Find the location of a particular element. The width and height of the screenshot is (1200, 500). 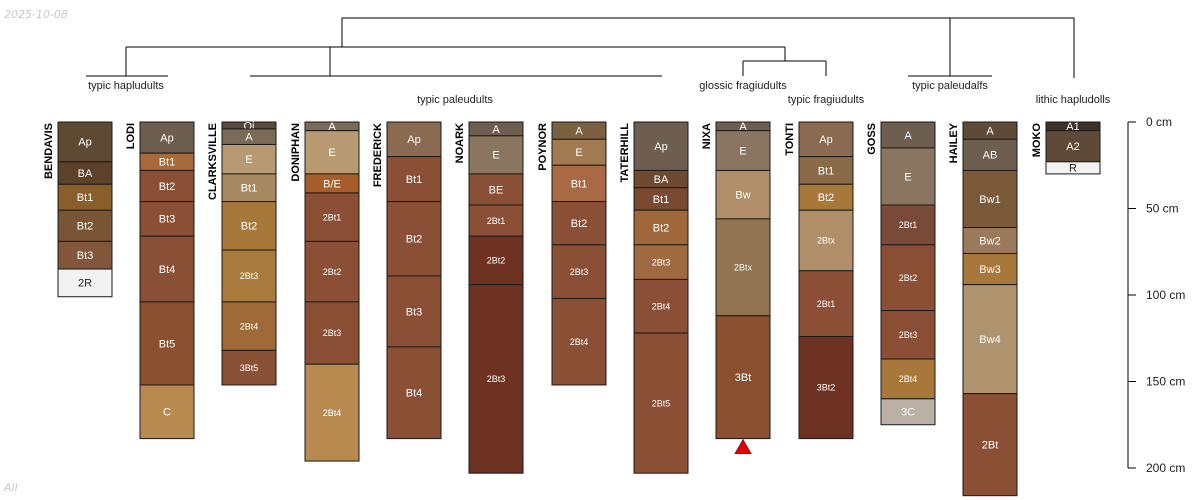

profile-name: POYNOR is located at coordinates (543, 147).